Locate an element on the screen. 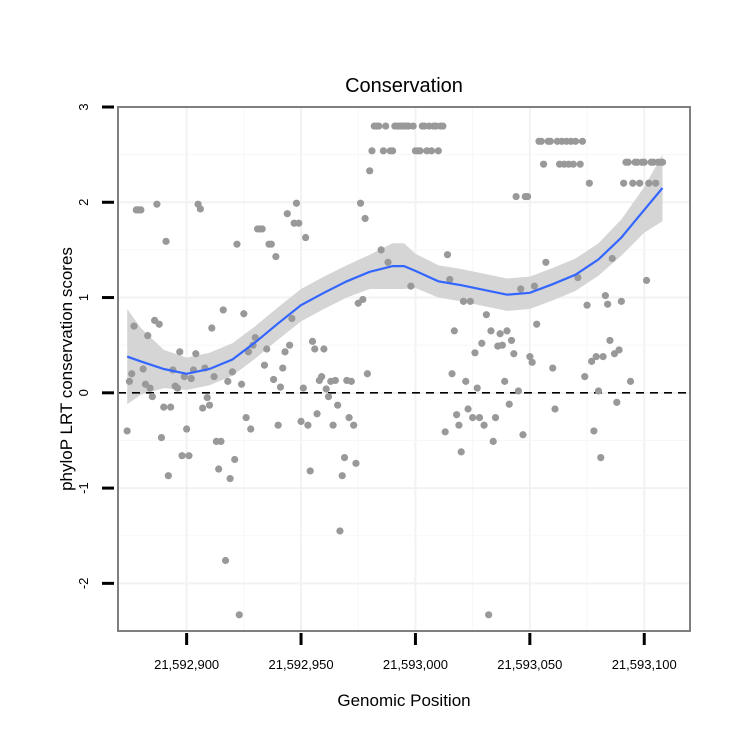 This screenshot has width=750, height=750. x-tick-label: 21,592,950 is located at coordinates (301, 664).